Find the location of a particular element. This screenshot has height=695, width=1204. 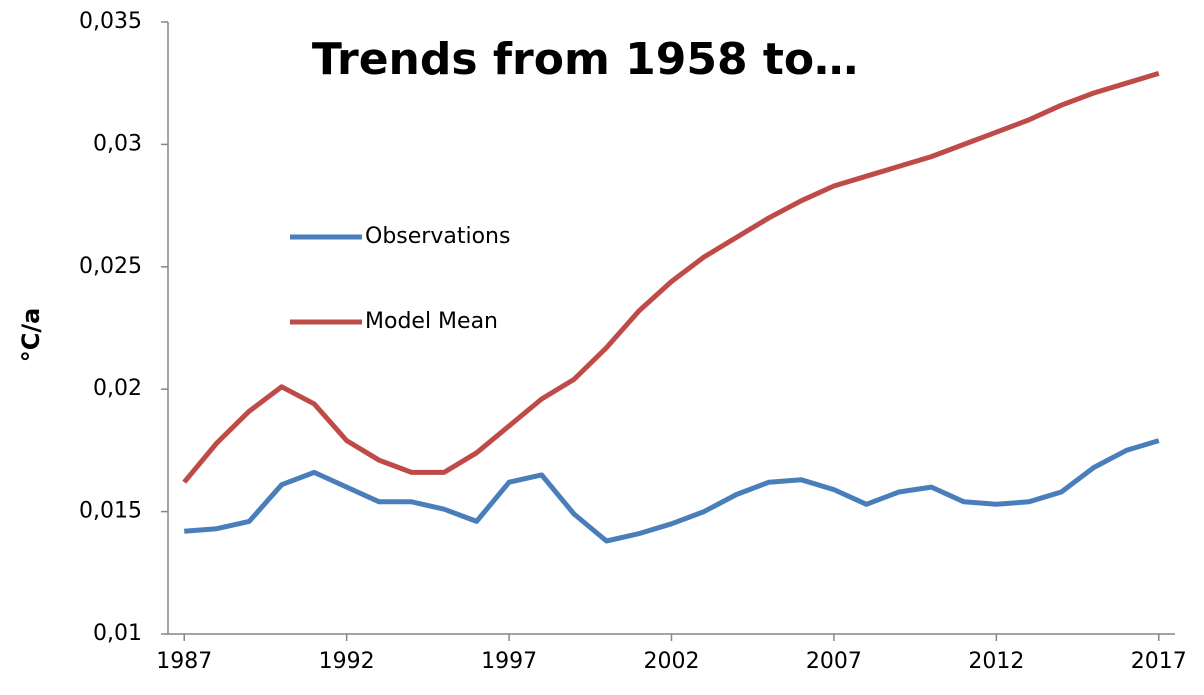

x-tick-label: 1997 is located at coordinates (509, 661).